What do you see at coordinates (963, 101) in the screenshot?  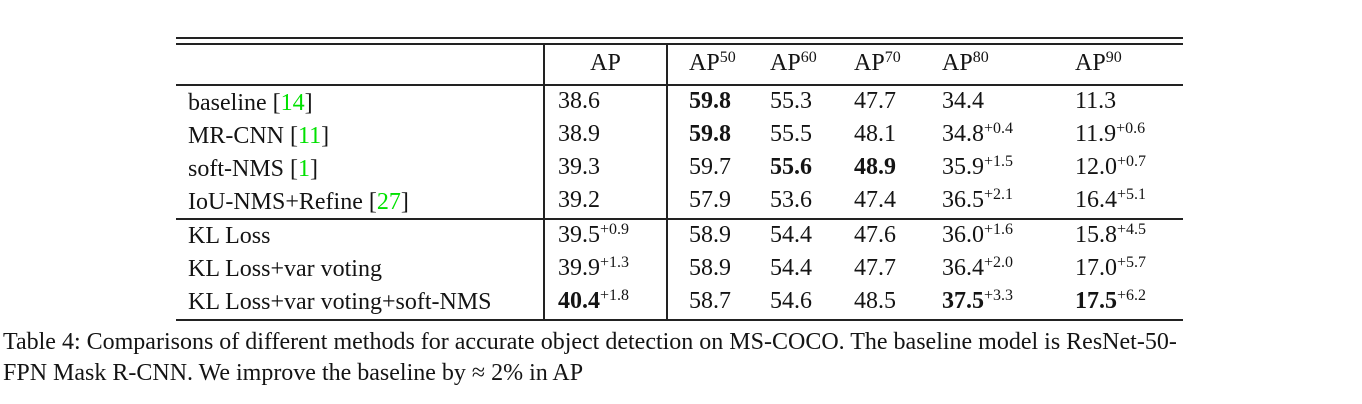 I see `cell-ap80: 34.4` at bounding box center [963, 101].